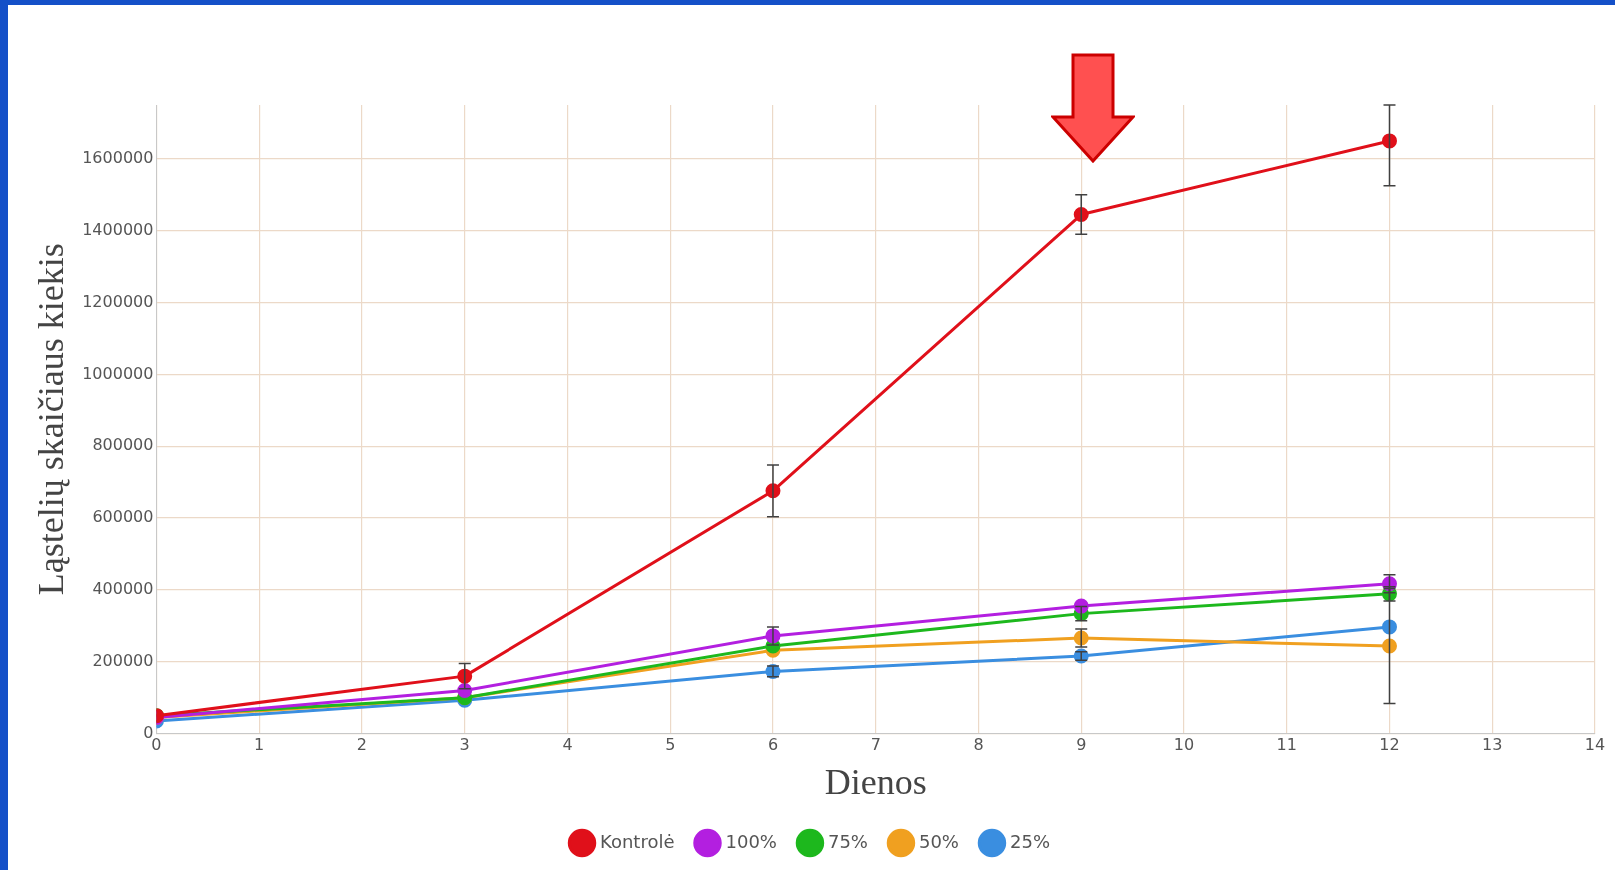 This screenshot has width=1615, height=870. I want to click on x-tick-label: 11, so click(1286, 745).